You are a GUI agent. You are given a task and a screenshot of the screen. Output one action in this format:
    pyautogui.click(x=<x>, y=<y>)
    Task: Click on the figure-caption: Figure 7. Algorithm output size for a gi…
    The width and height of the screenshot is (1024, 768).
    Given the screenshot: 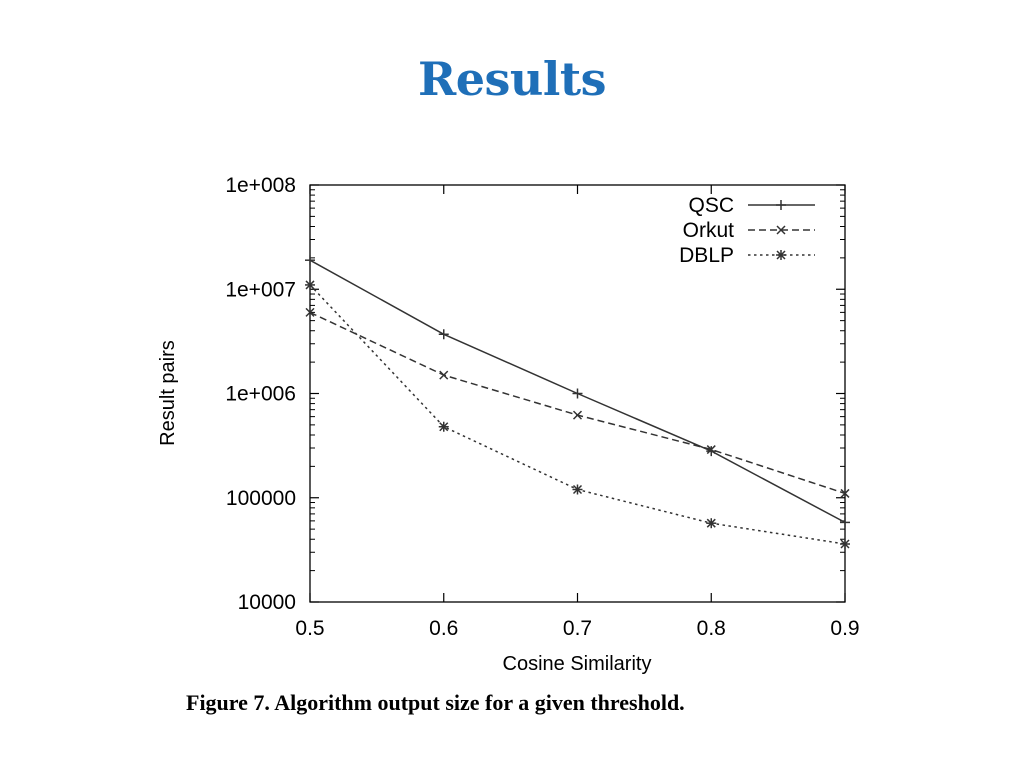 What is the action you would take?
    pyautogui.click(x=435, y=702)
    